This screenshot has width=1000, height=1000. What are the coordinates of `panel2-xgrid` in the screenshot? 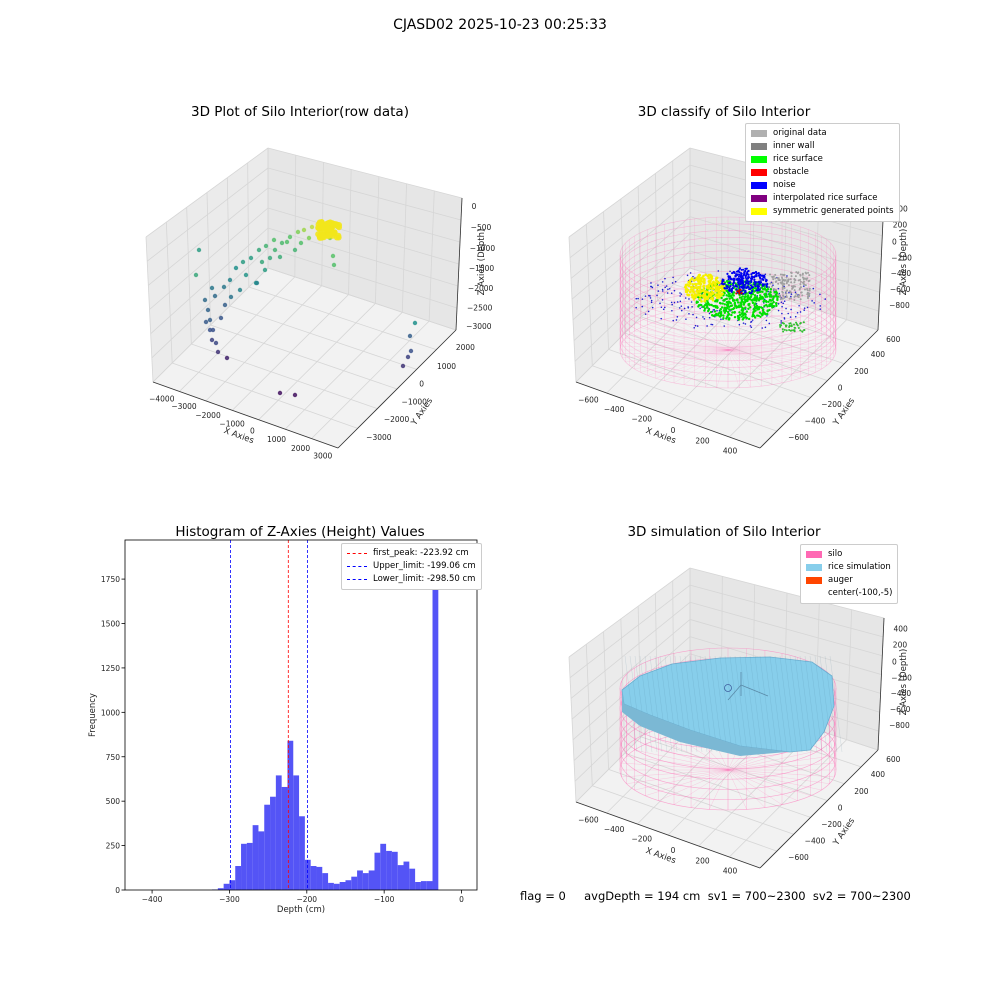 It's located at (726, 357).